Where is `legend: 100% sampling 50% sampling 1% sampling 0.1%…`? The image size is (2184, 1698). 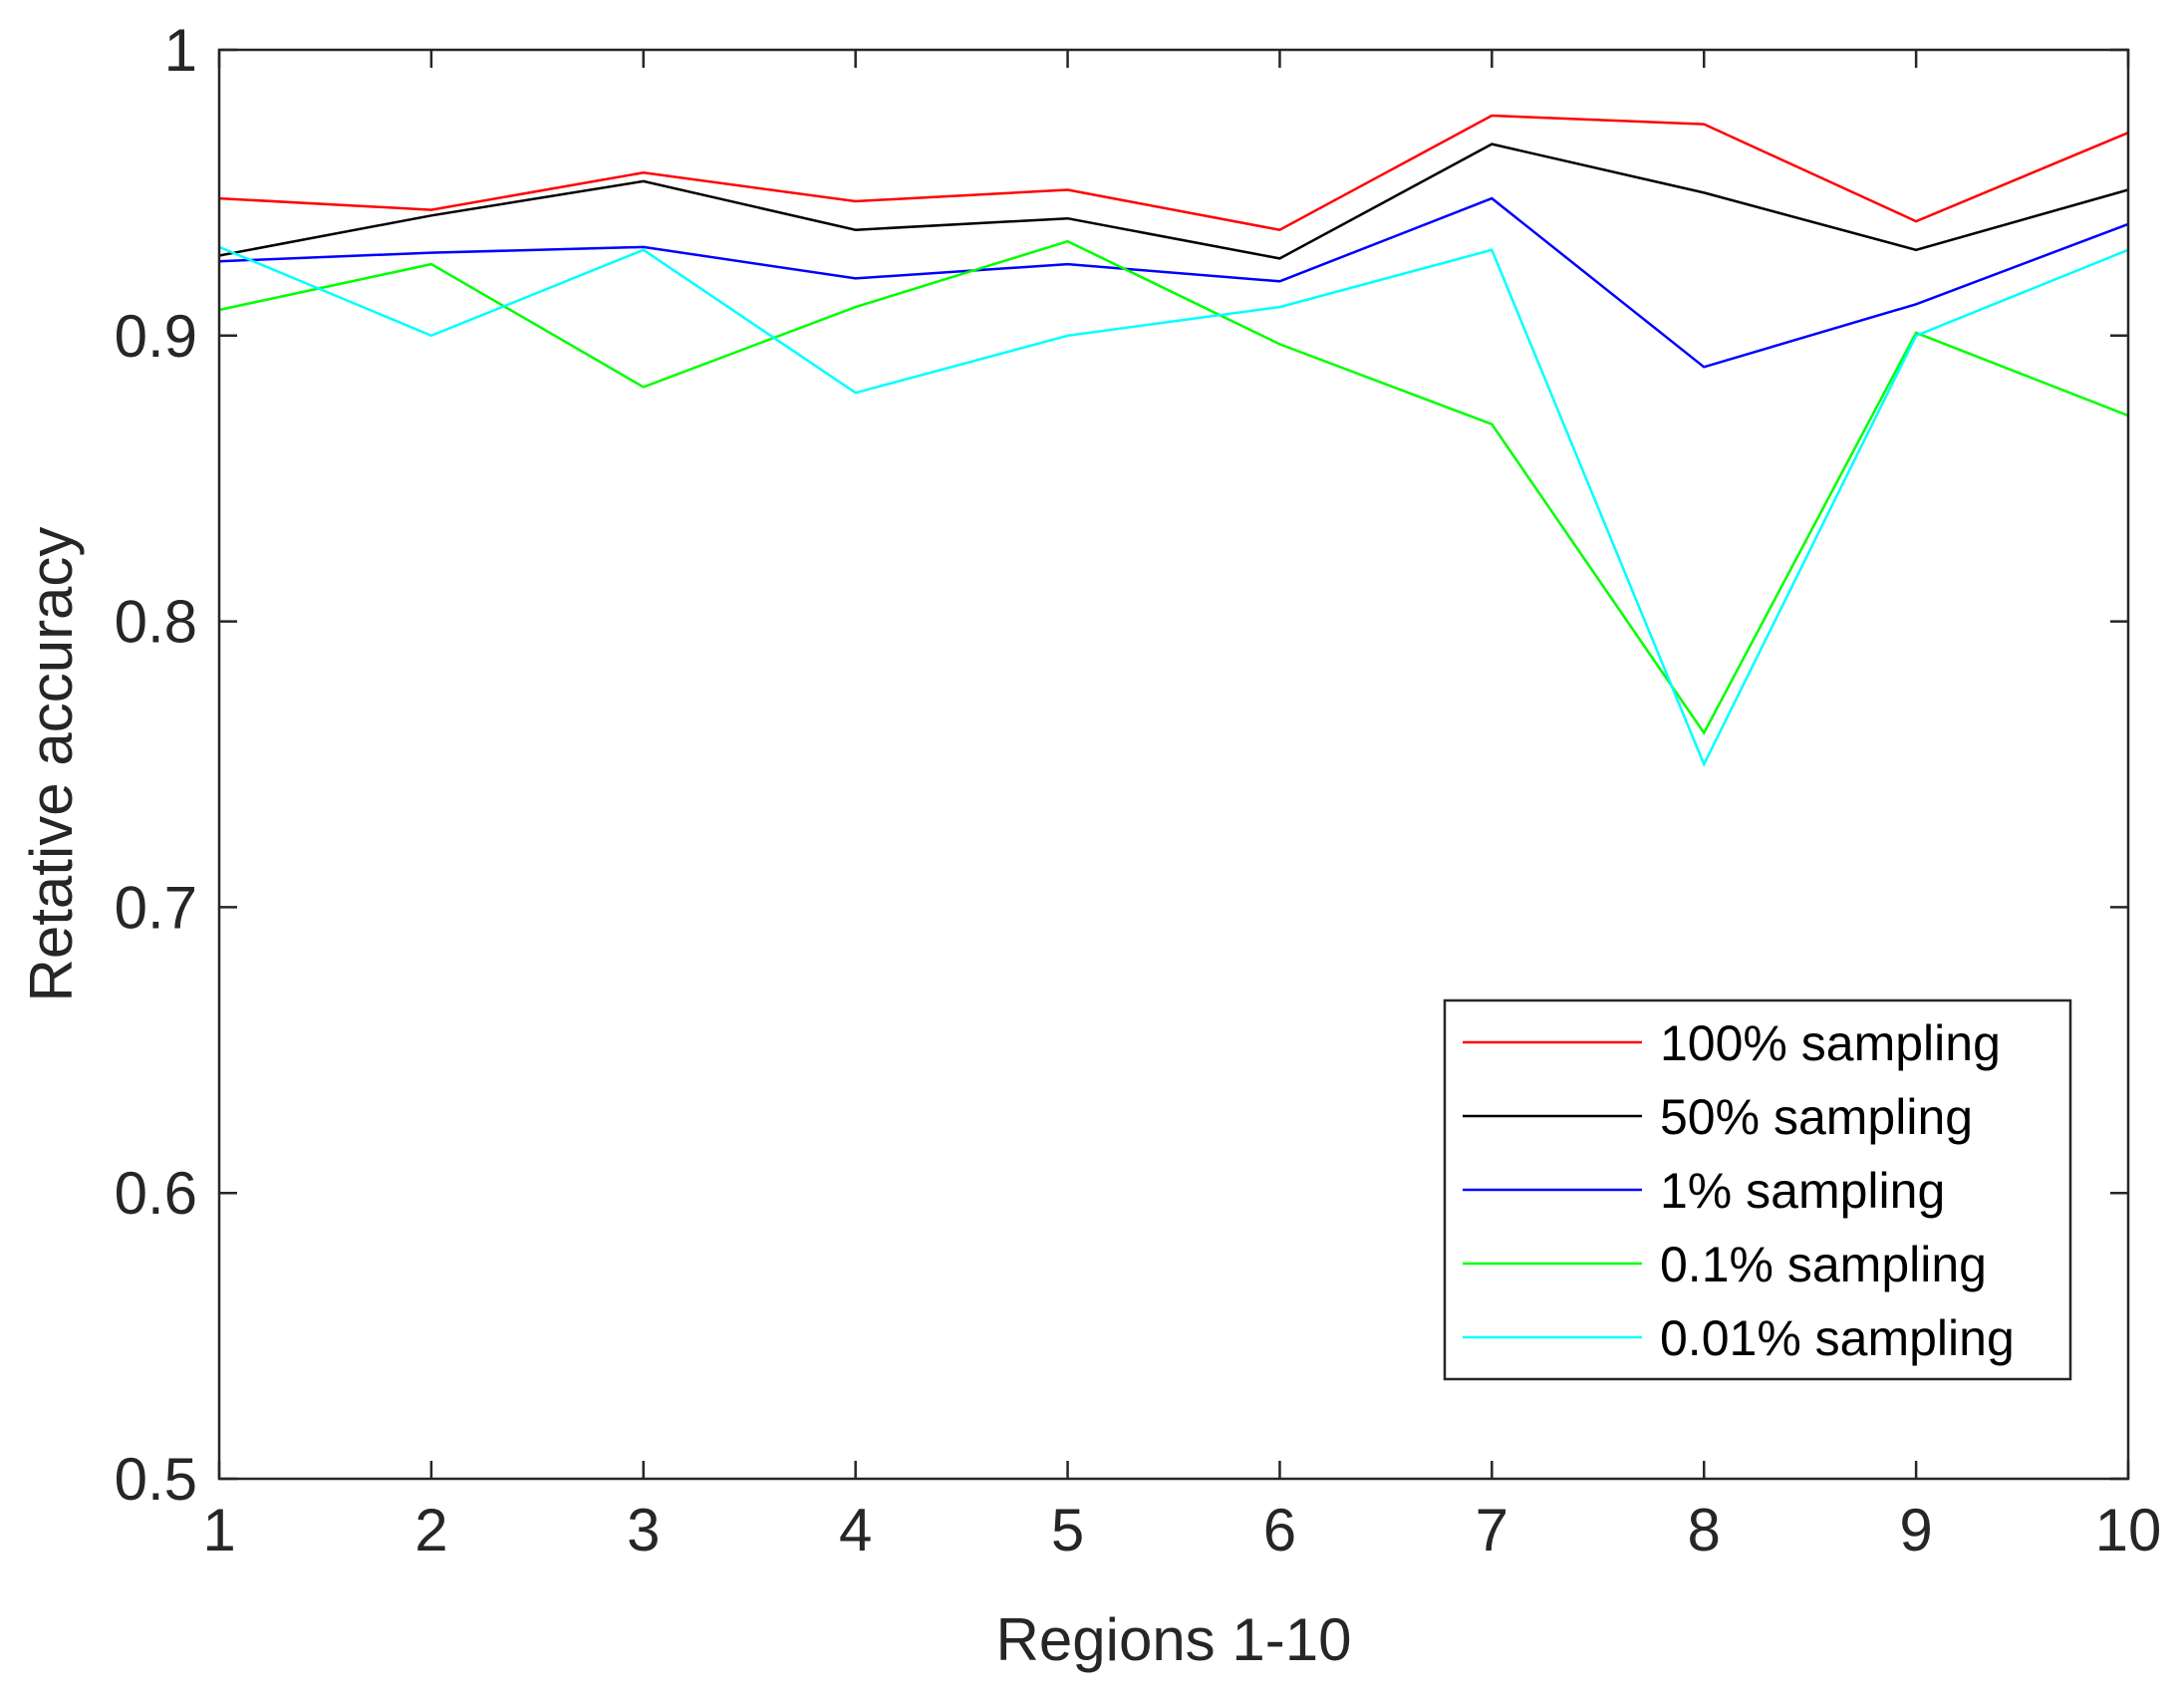 legend: 100% sampling 50% sampling 1% sampling 0.1%… is located at coordinates (1757, 1189).